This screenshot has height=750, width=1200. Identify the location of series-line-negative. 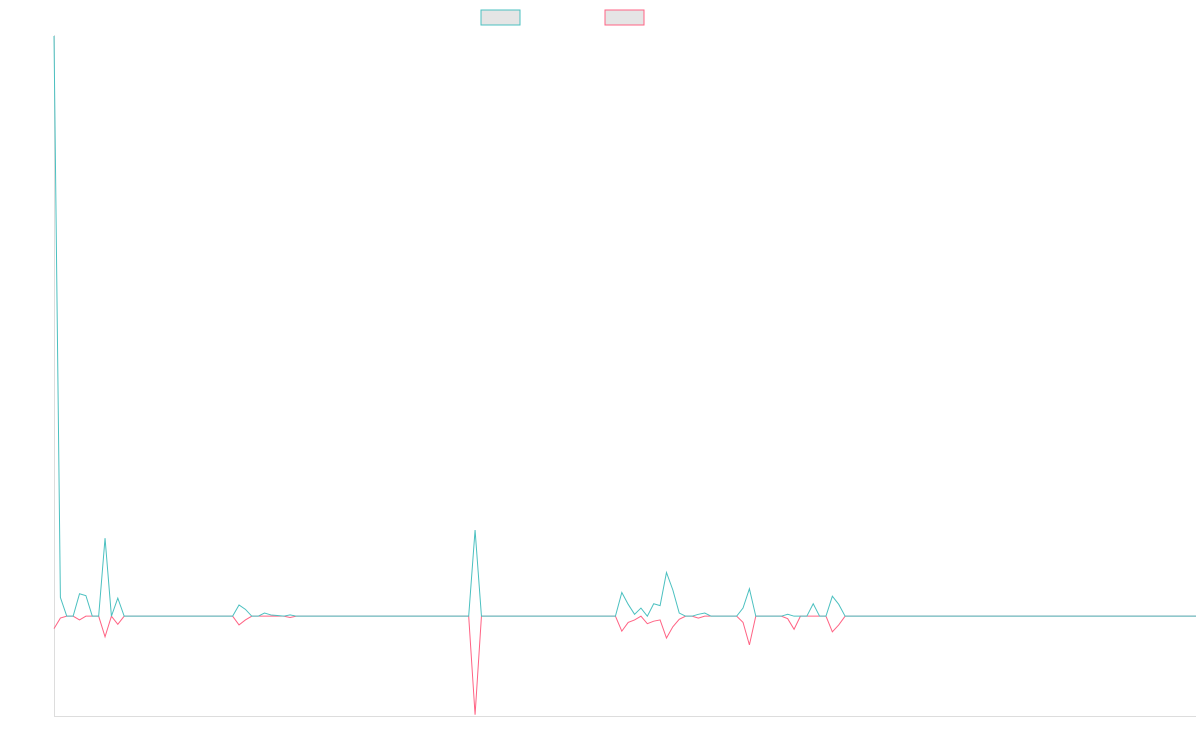
(624, 665).